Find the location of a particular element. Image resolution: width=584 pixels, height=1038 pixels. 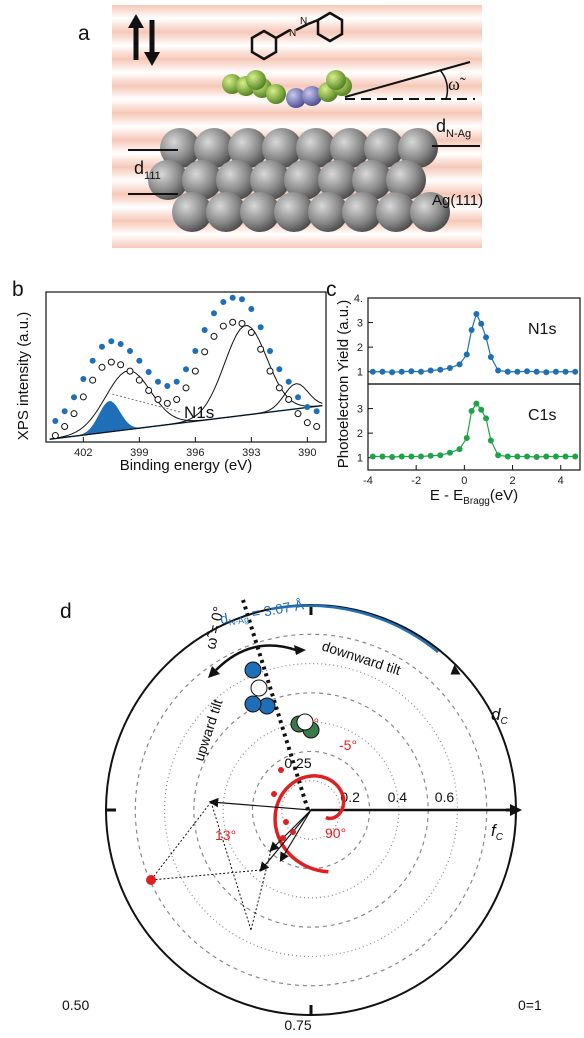

ag-substrate is located at coordinates (299, 180).